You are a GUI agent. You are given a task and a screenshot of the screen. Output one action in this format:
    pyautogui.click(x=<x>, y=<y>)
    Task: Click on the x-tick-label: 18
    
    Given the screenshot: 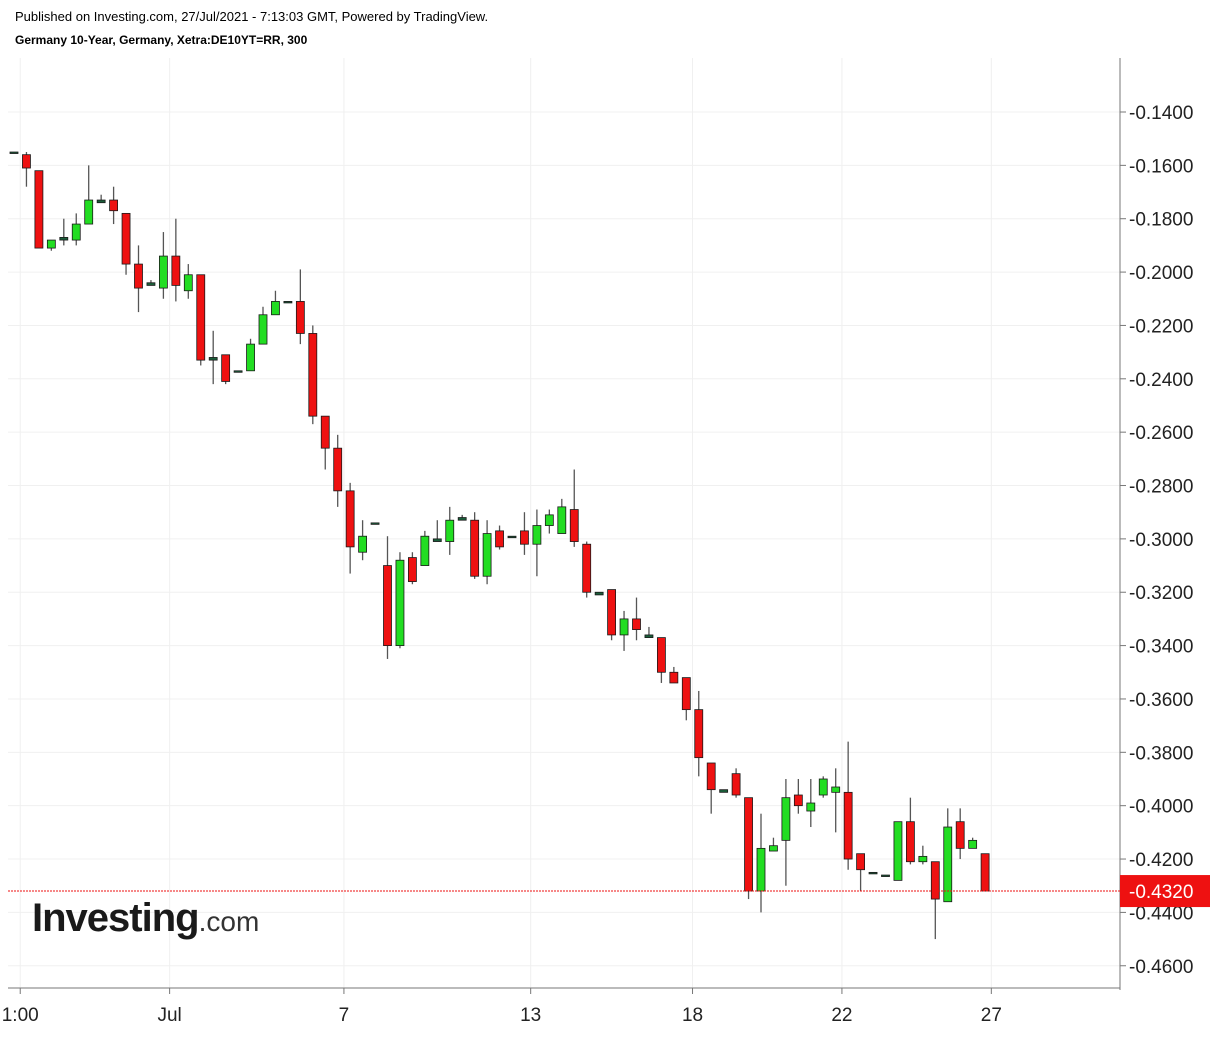 What is the action you would take?
    pyautogui.click(x=692, y=1015)
    